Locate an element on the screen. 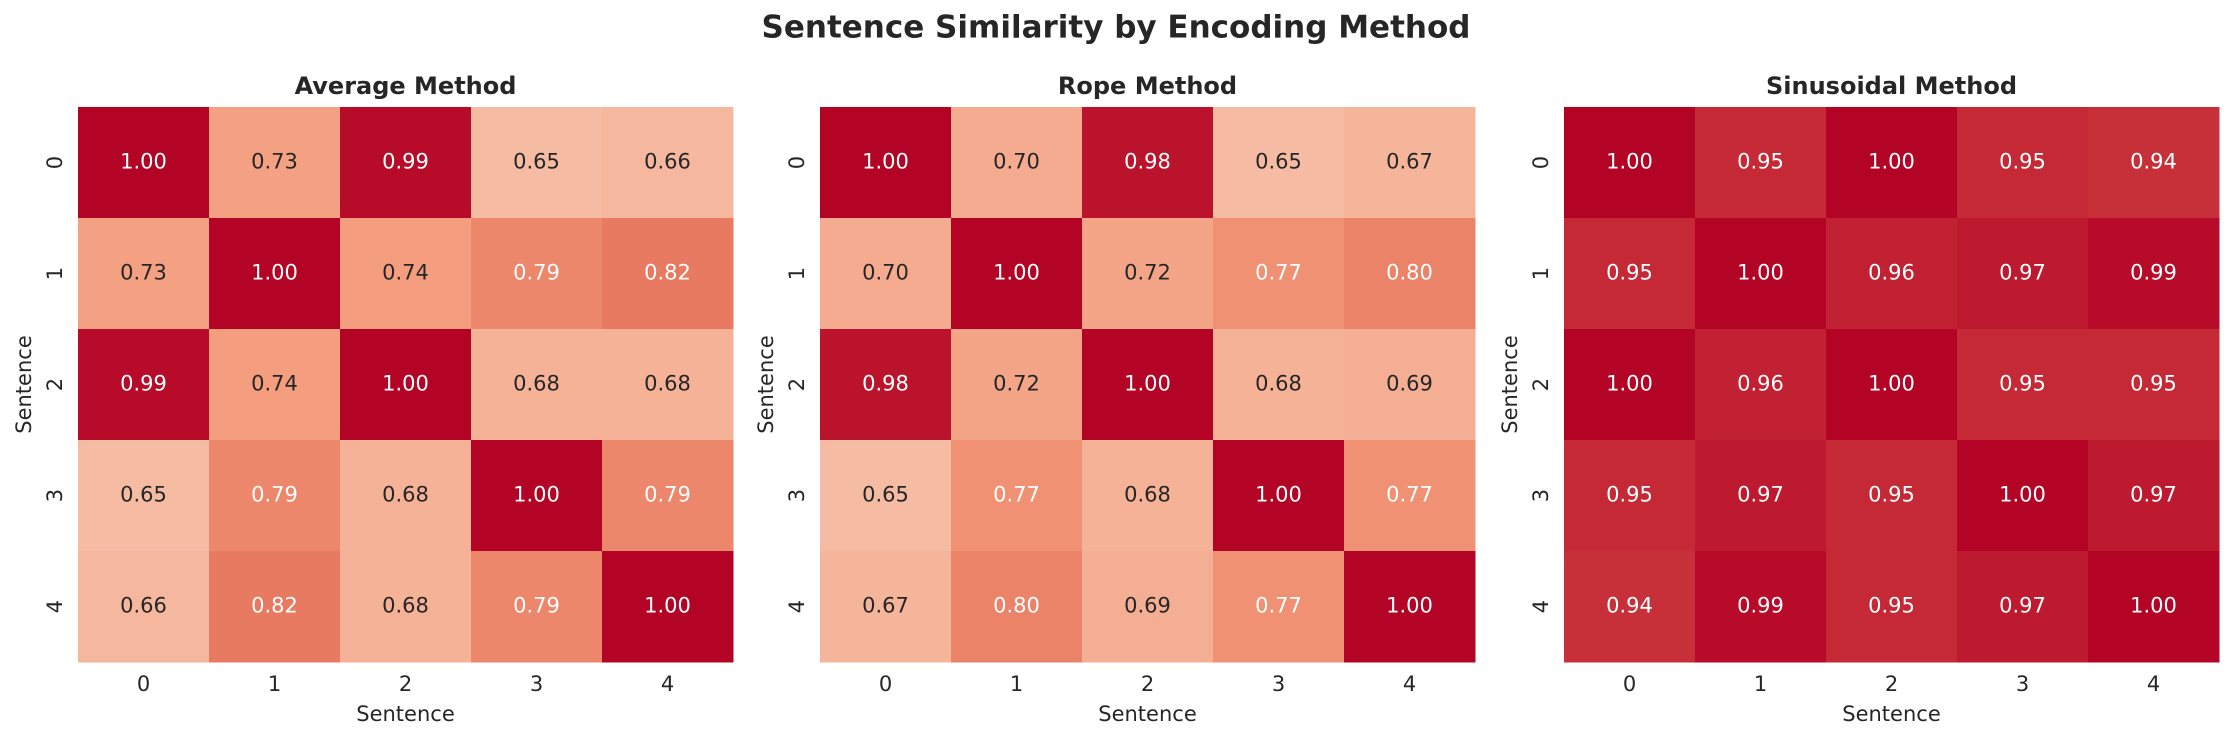  y-tick-label: 2 is located at coordinates (797, 384).